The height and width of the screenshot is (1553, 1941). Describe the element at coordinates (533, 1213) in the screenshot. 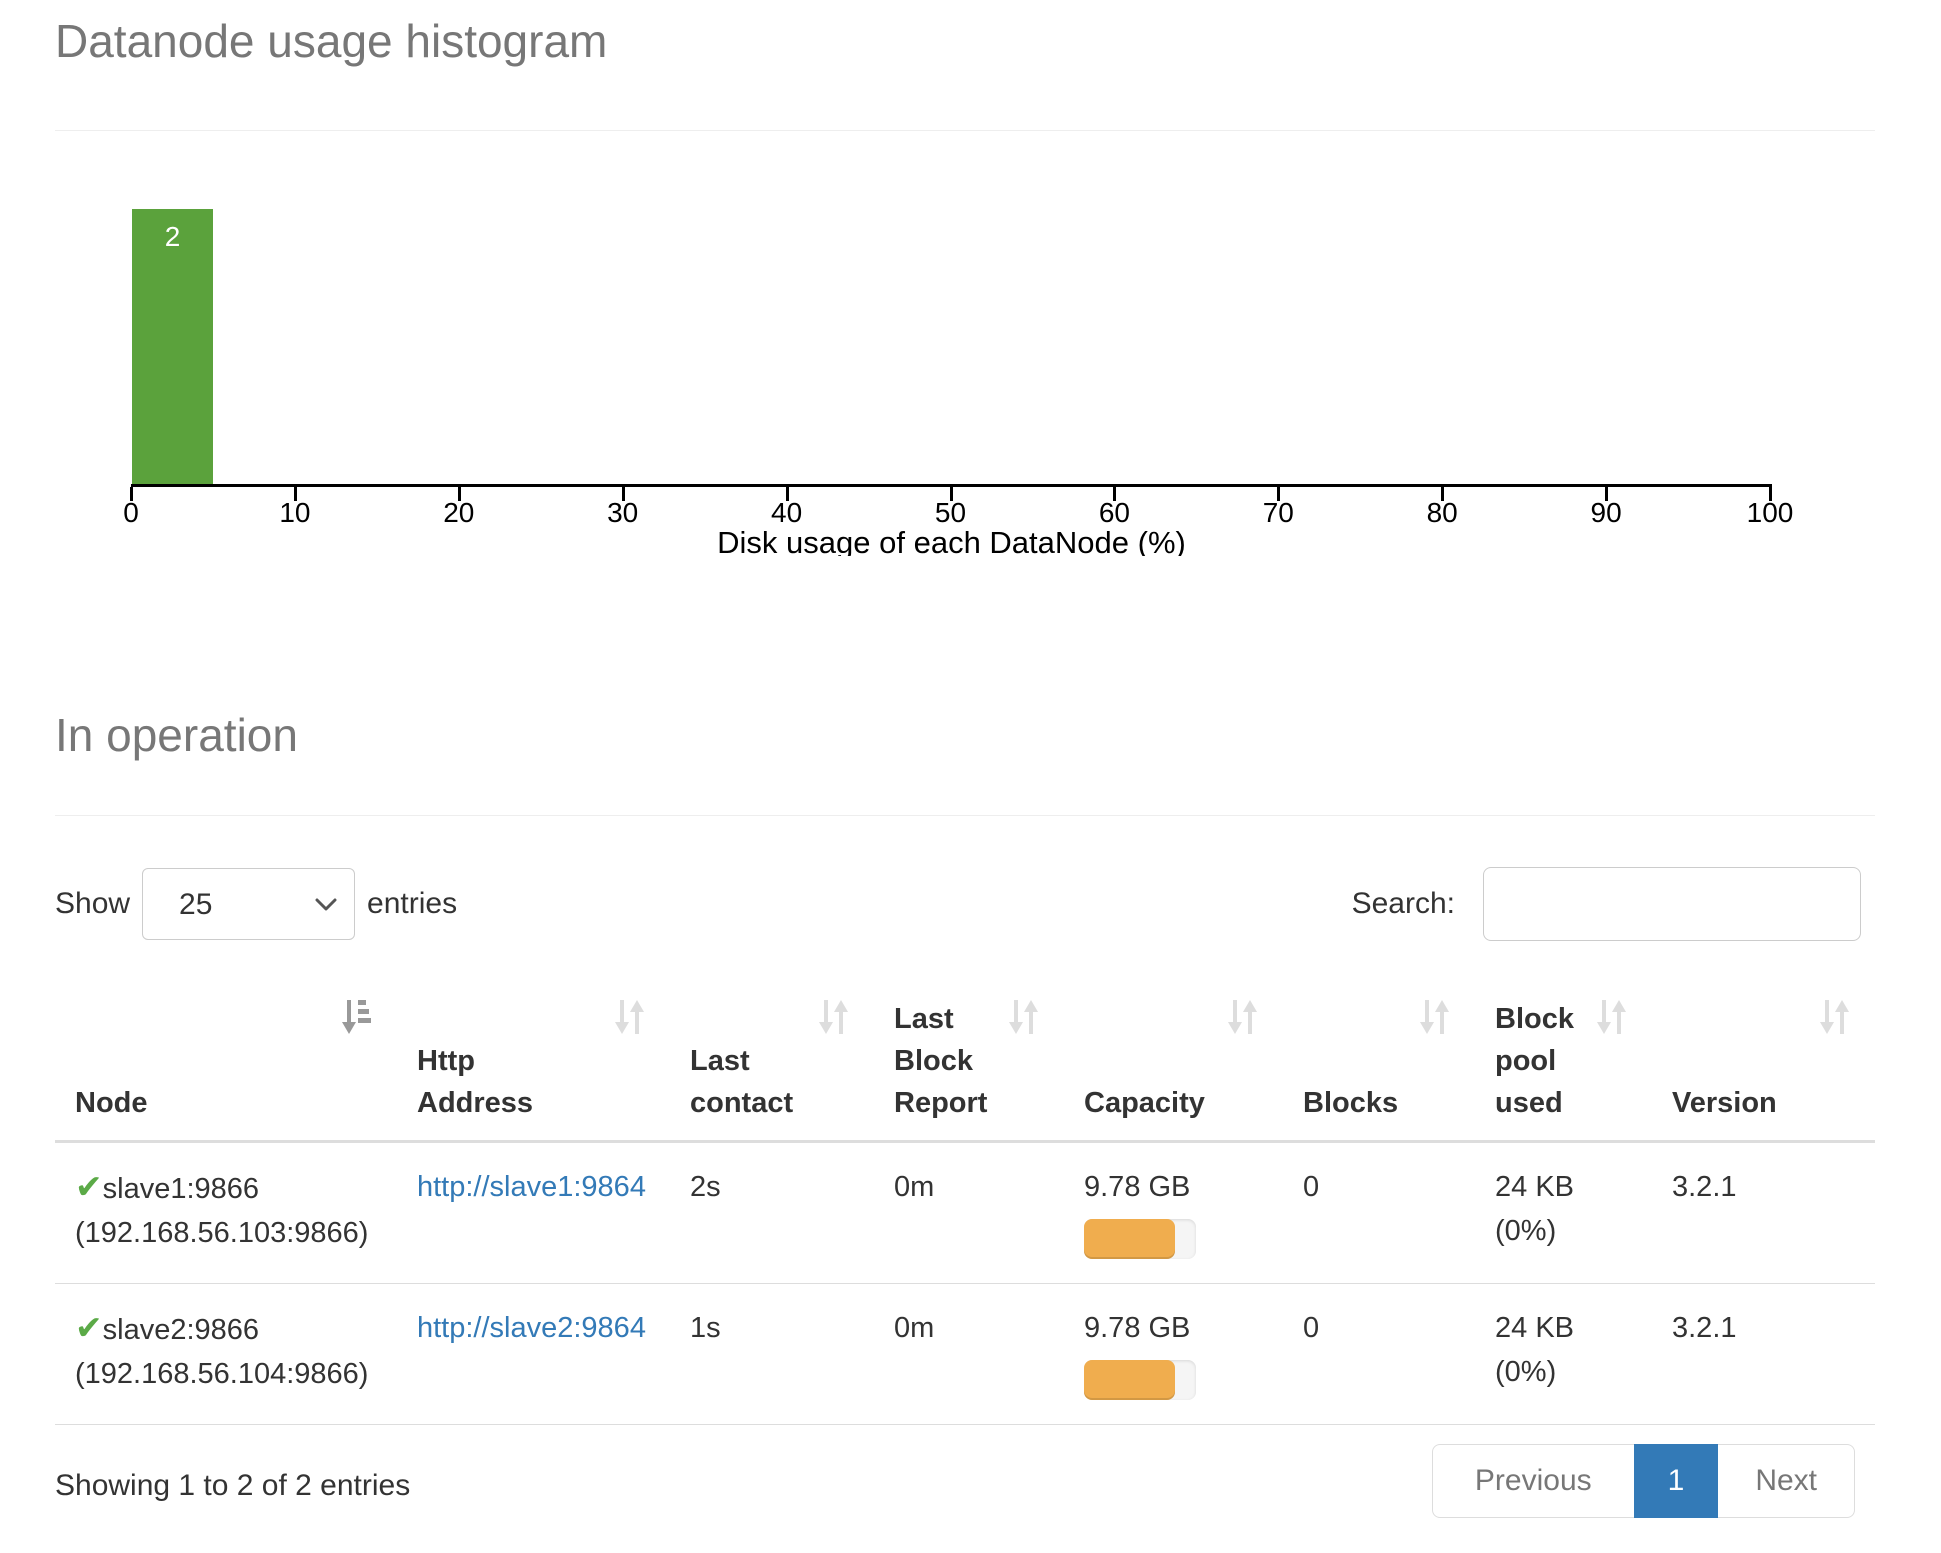

I see `http-address-cell: http://slave1:9864` at that location.